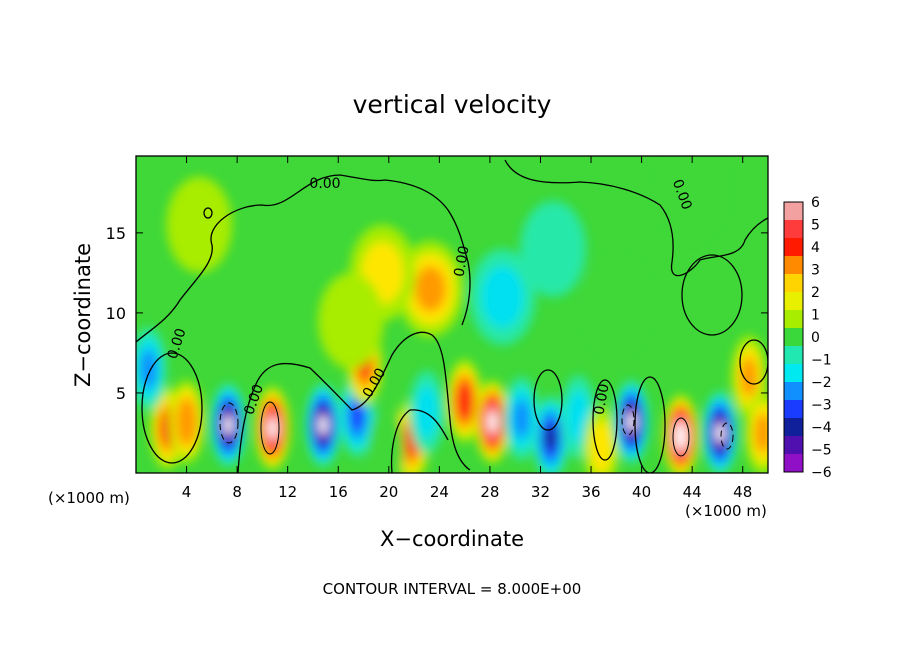 The height and width of the screenshot is (654, 904). What do you see at coordinates (641, 492) in the screenshot?
I see `x-tick-label: 40` at bounding box center [641, 492].